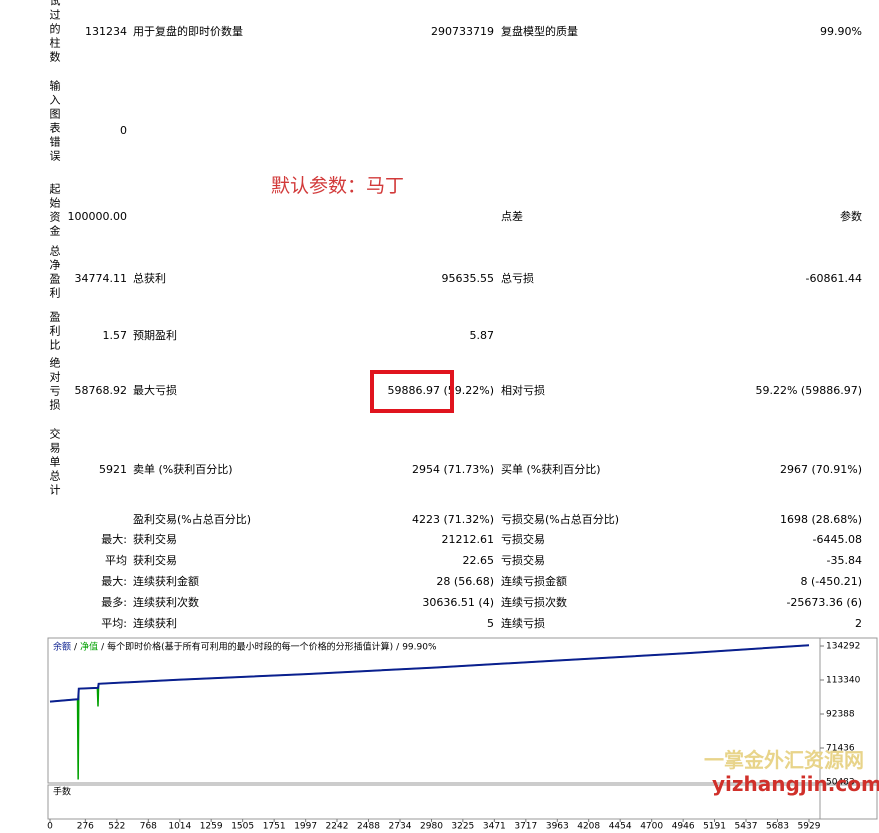  I want to click on x-tick-label: 4700, so click(651, 827).